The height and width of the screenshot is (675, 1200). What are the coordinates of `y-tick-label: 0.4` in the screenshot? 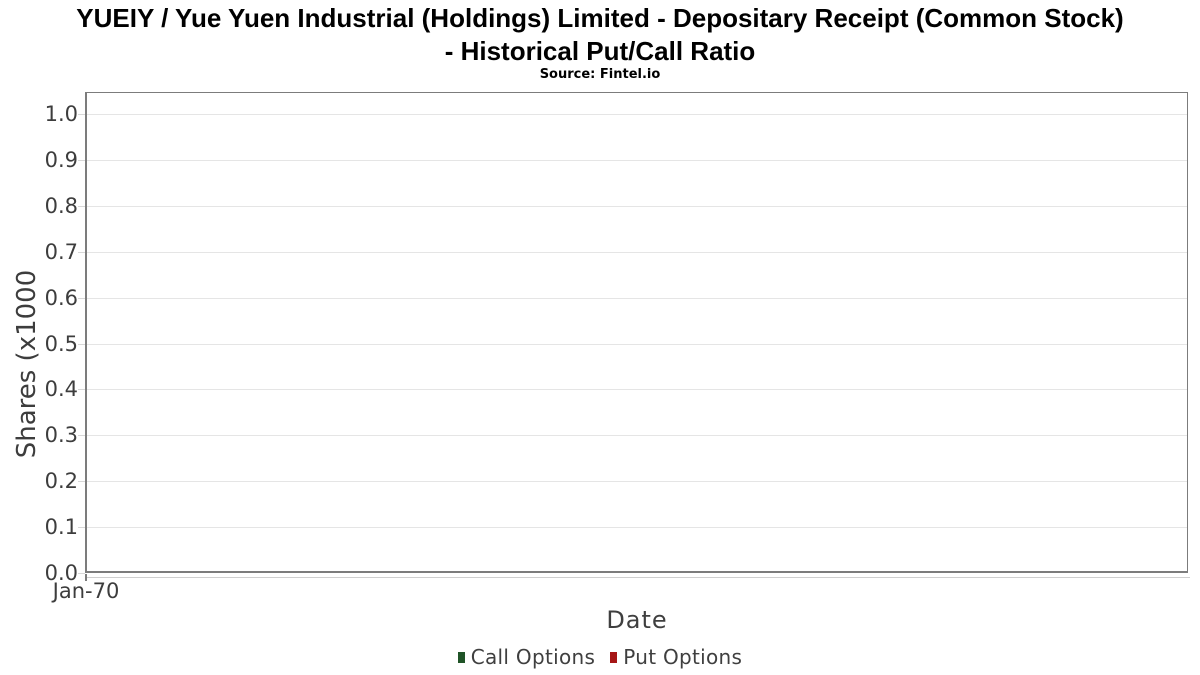 It's located at (61, 389).